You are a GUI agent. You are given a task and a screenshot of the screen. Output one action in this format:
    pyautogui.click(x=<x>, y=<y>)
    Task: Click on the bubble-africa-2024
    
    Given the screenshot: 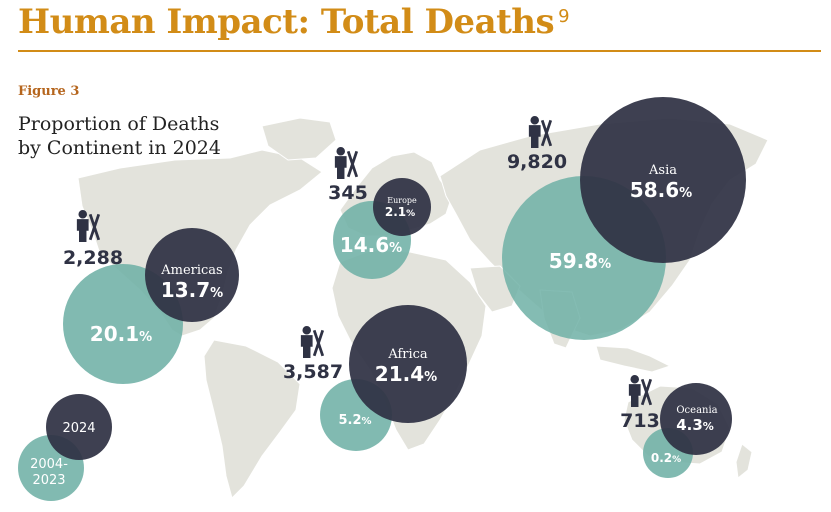 What is the action you would take?
    pyautogui.click(x=408, y=364)
    